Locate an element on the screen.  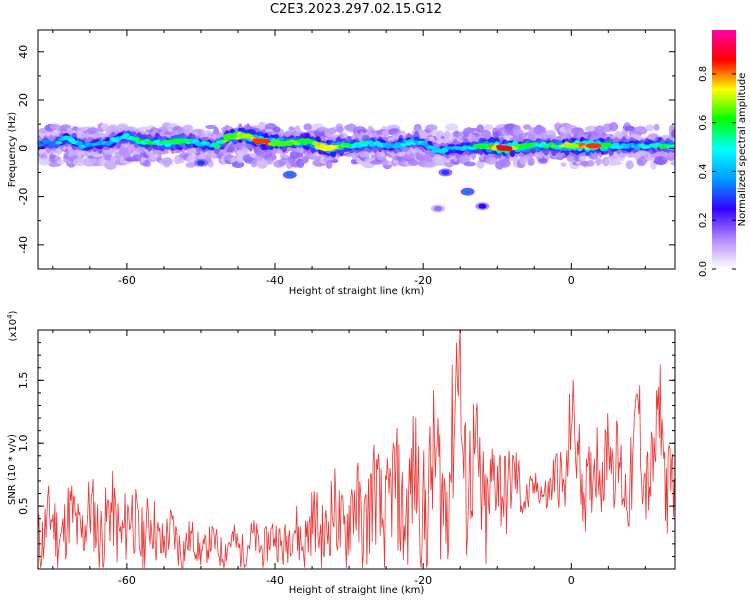
colorbar-ramp is located at coordinates (724, 149).